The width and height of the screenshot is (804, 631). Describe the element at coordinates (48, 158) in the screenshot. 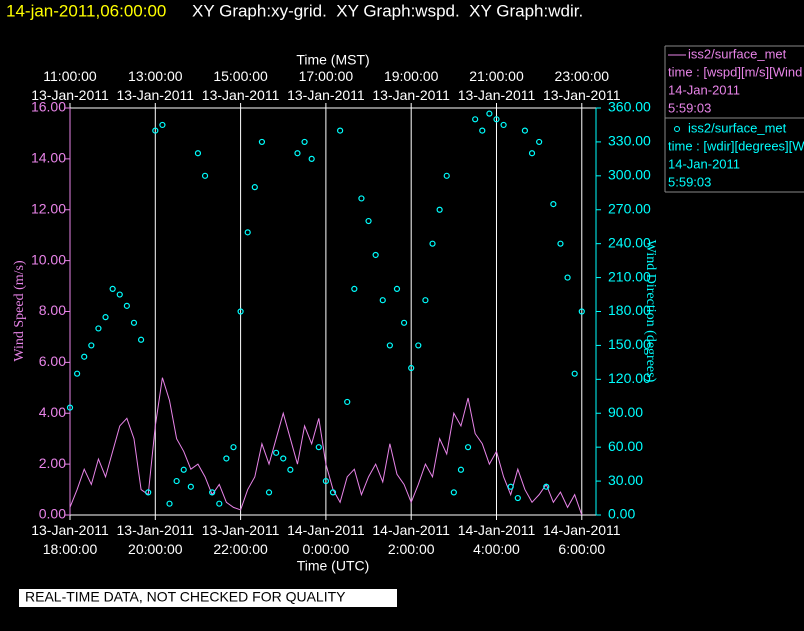

I see `y-tick-label: 14.00` at that location.